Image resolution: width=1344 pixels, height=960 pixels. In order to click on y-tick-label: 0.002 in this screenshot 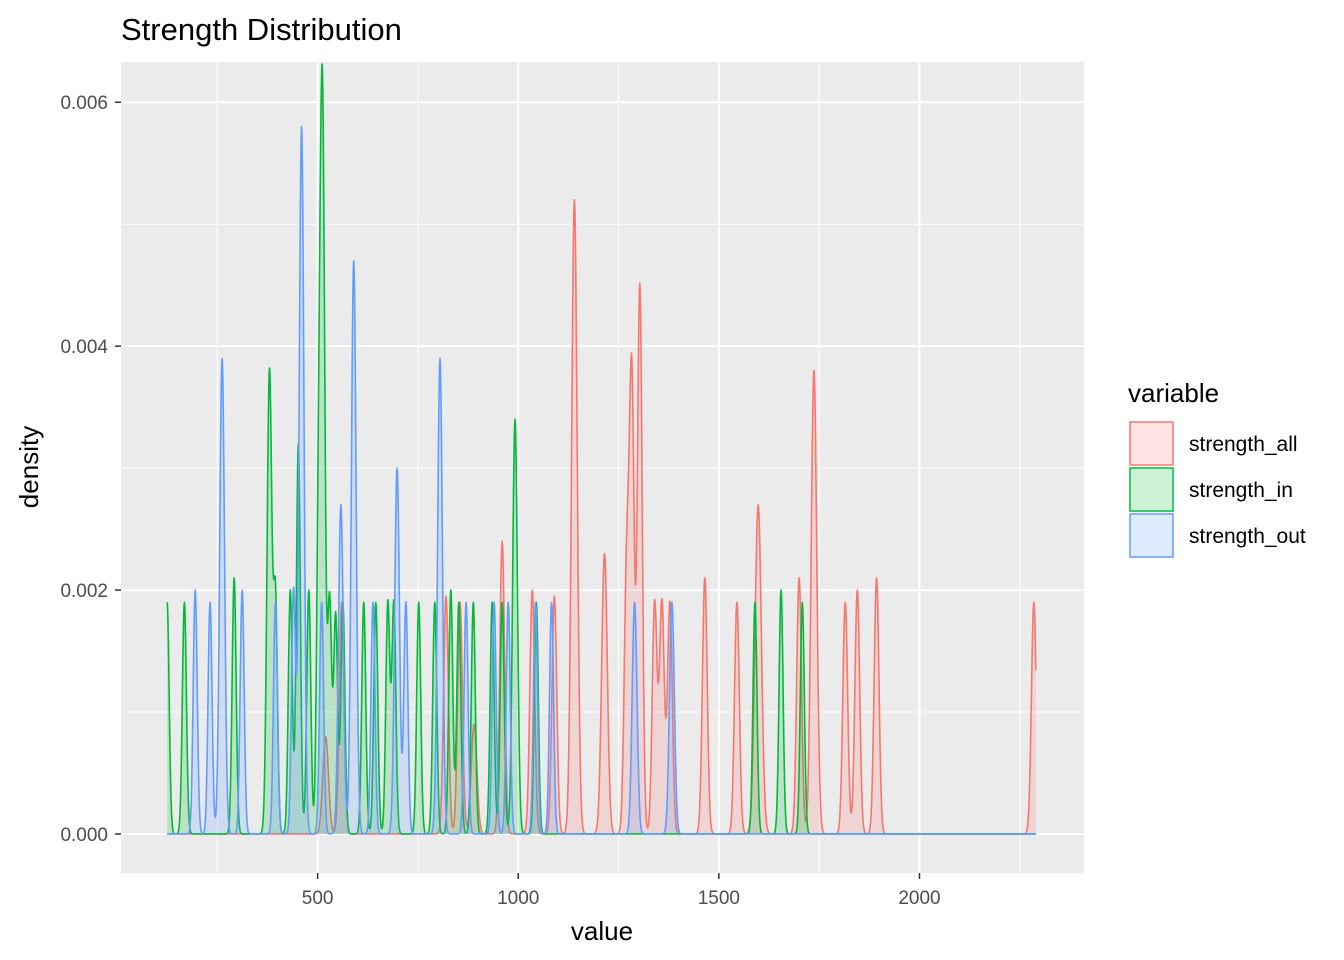, I will do `click(84, 591)`.